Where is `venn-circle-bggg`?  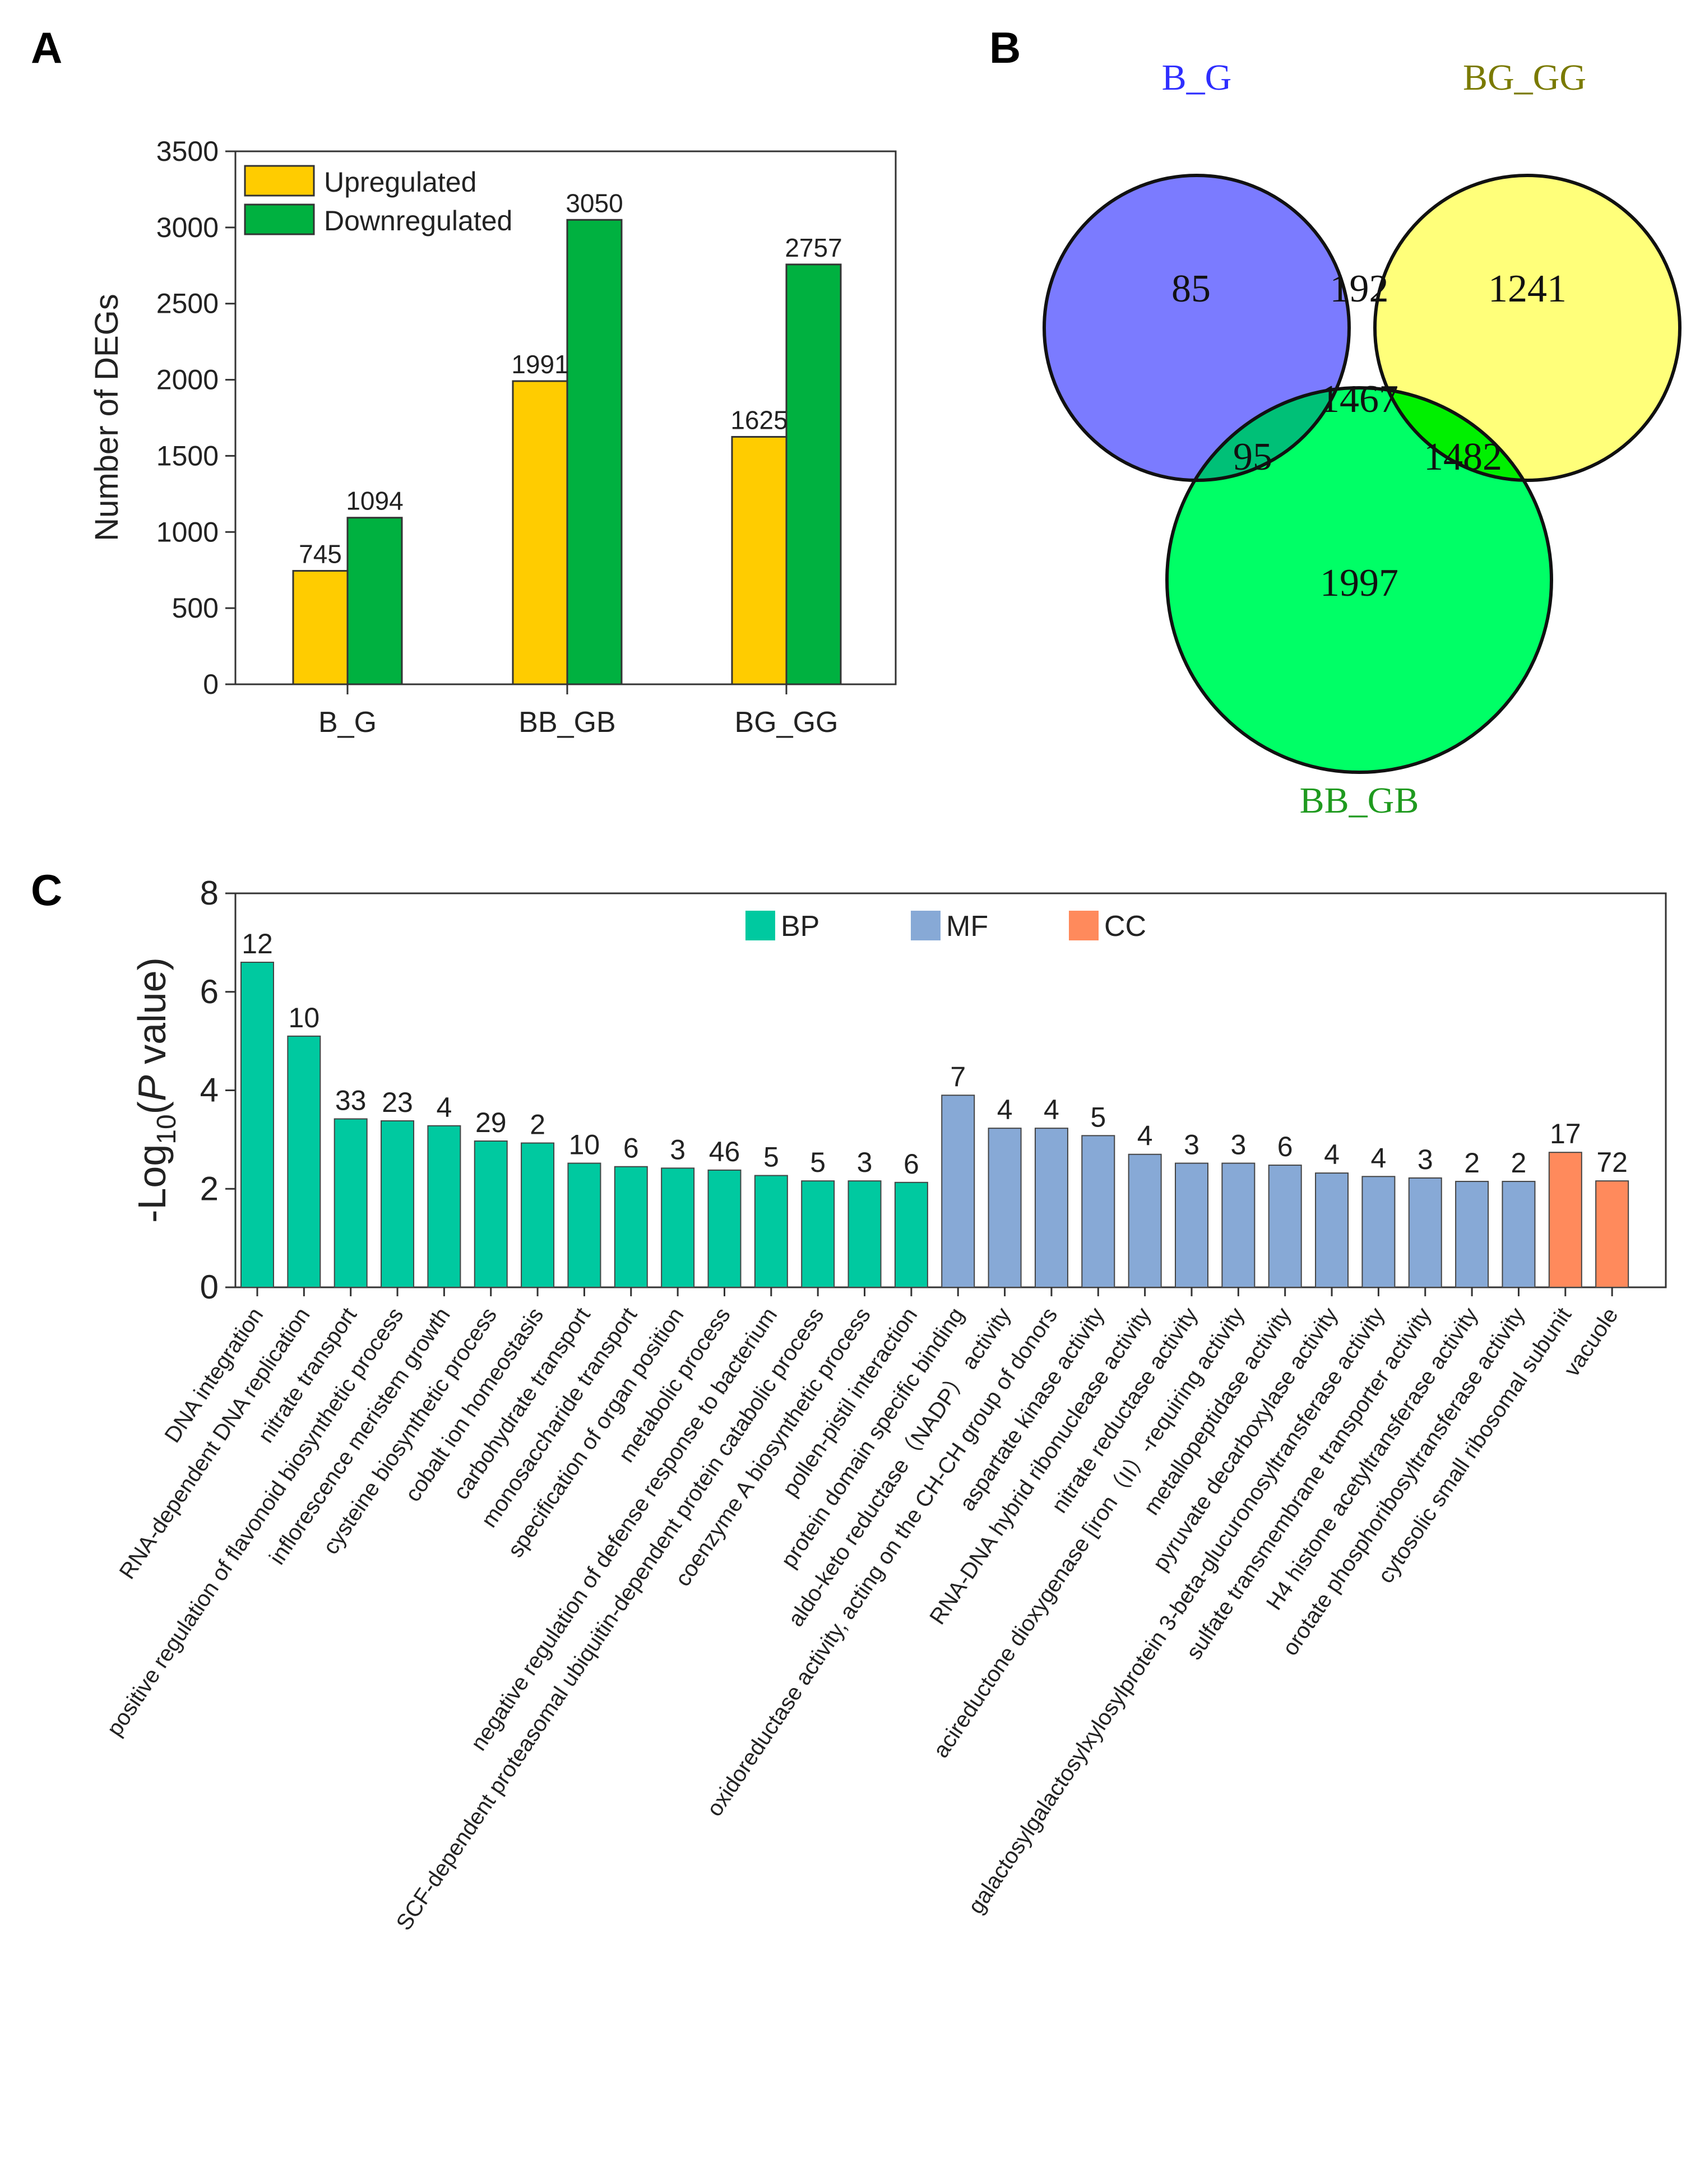 venn-circle-bggg is located at coordinates (1527, 328).